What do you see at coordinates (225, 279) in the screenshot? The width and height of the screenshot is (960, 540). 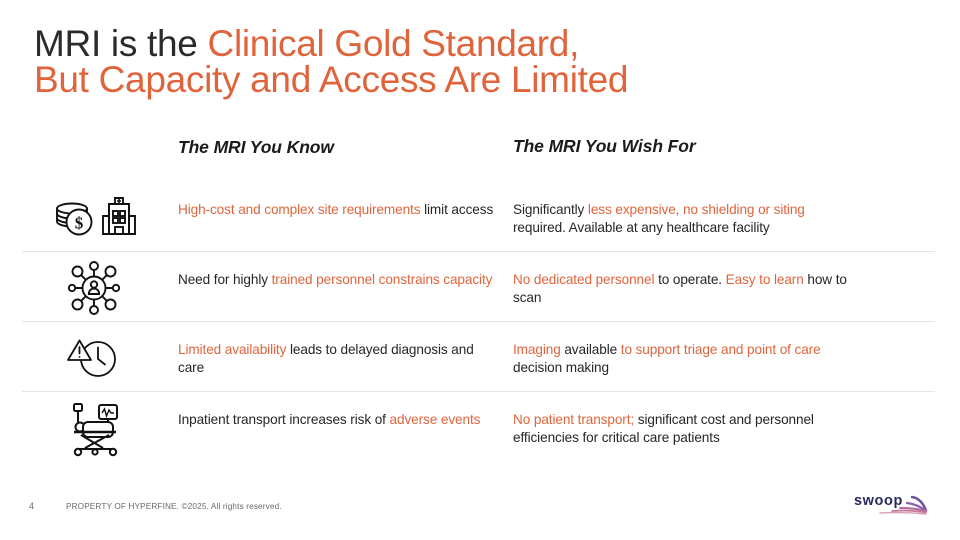 I see `plain-text-run: Need for highly` at bounding box center [225, 279].